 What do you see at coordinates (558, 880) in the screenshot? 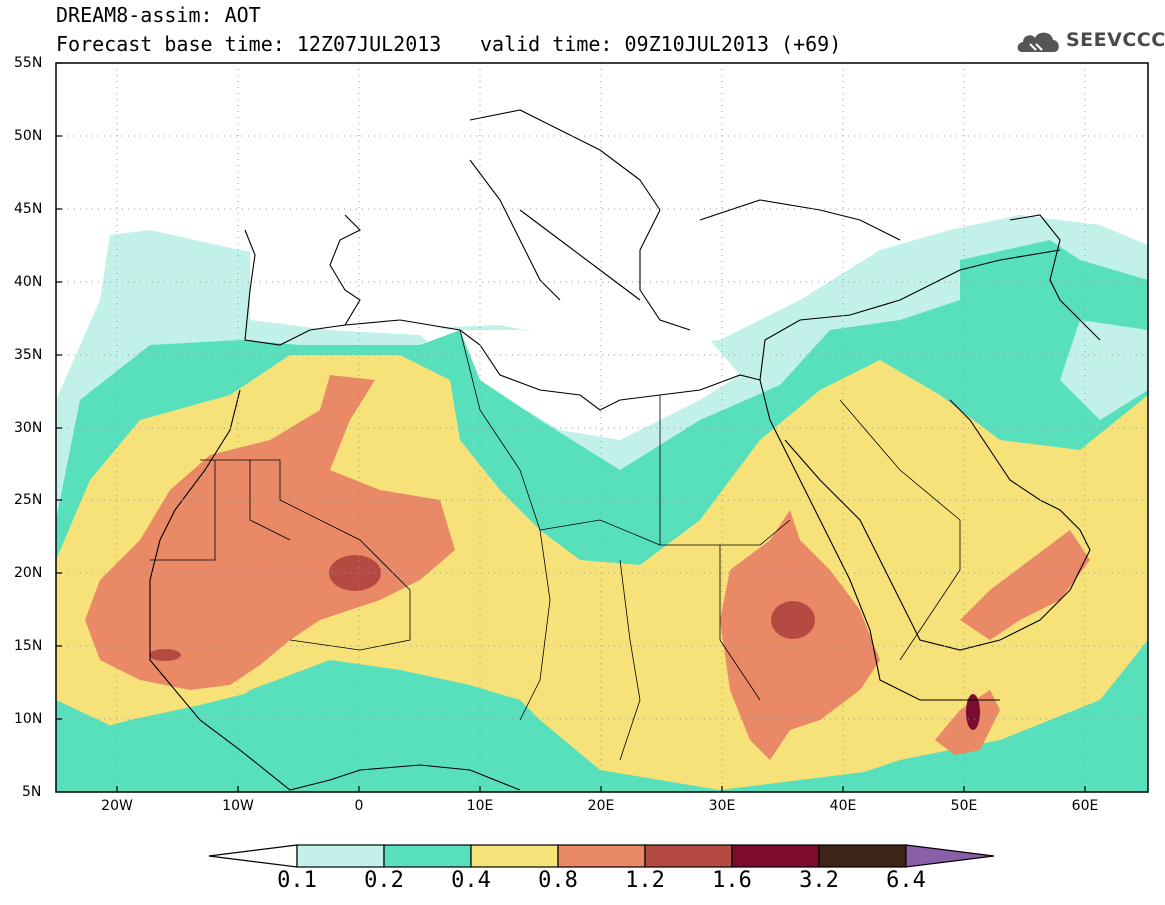
I see `colorbar-label: 0.8` at bounding box center [558, 880].